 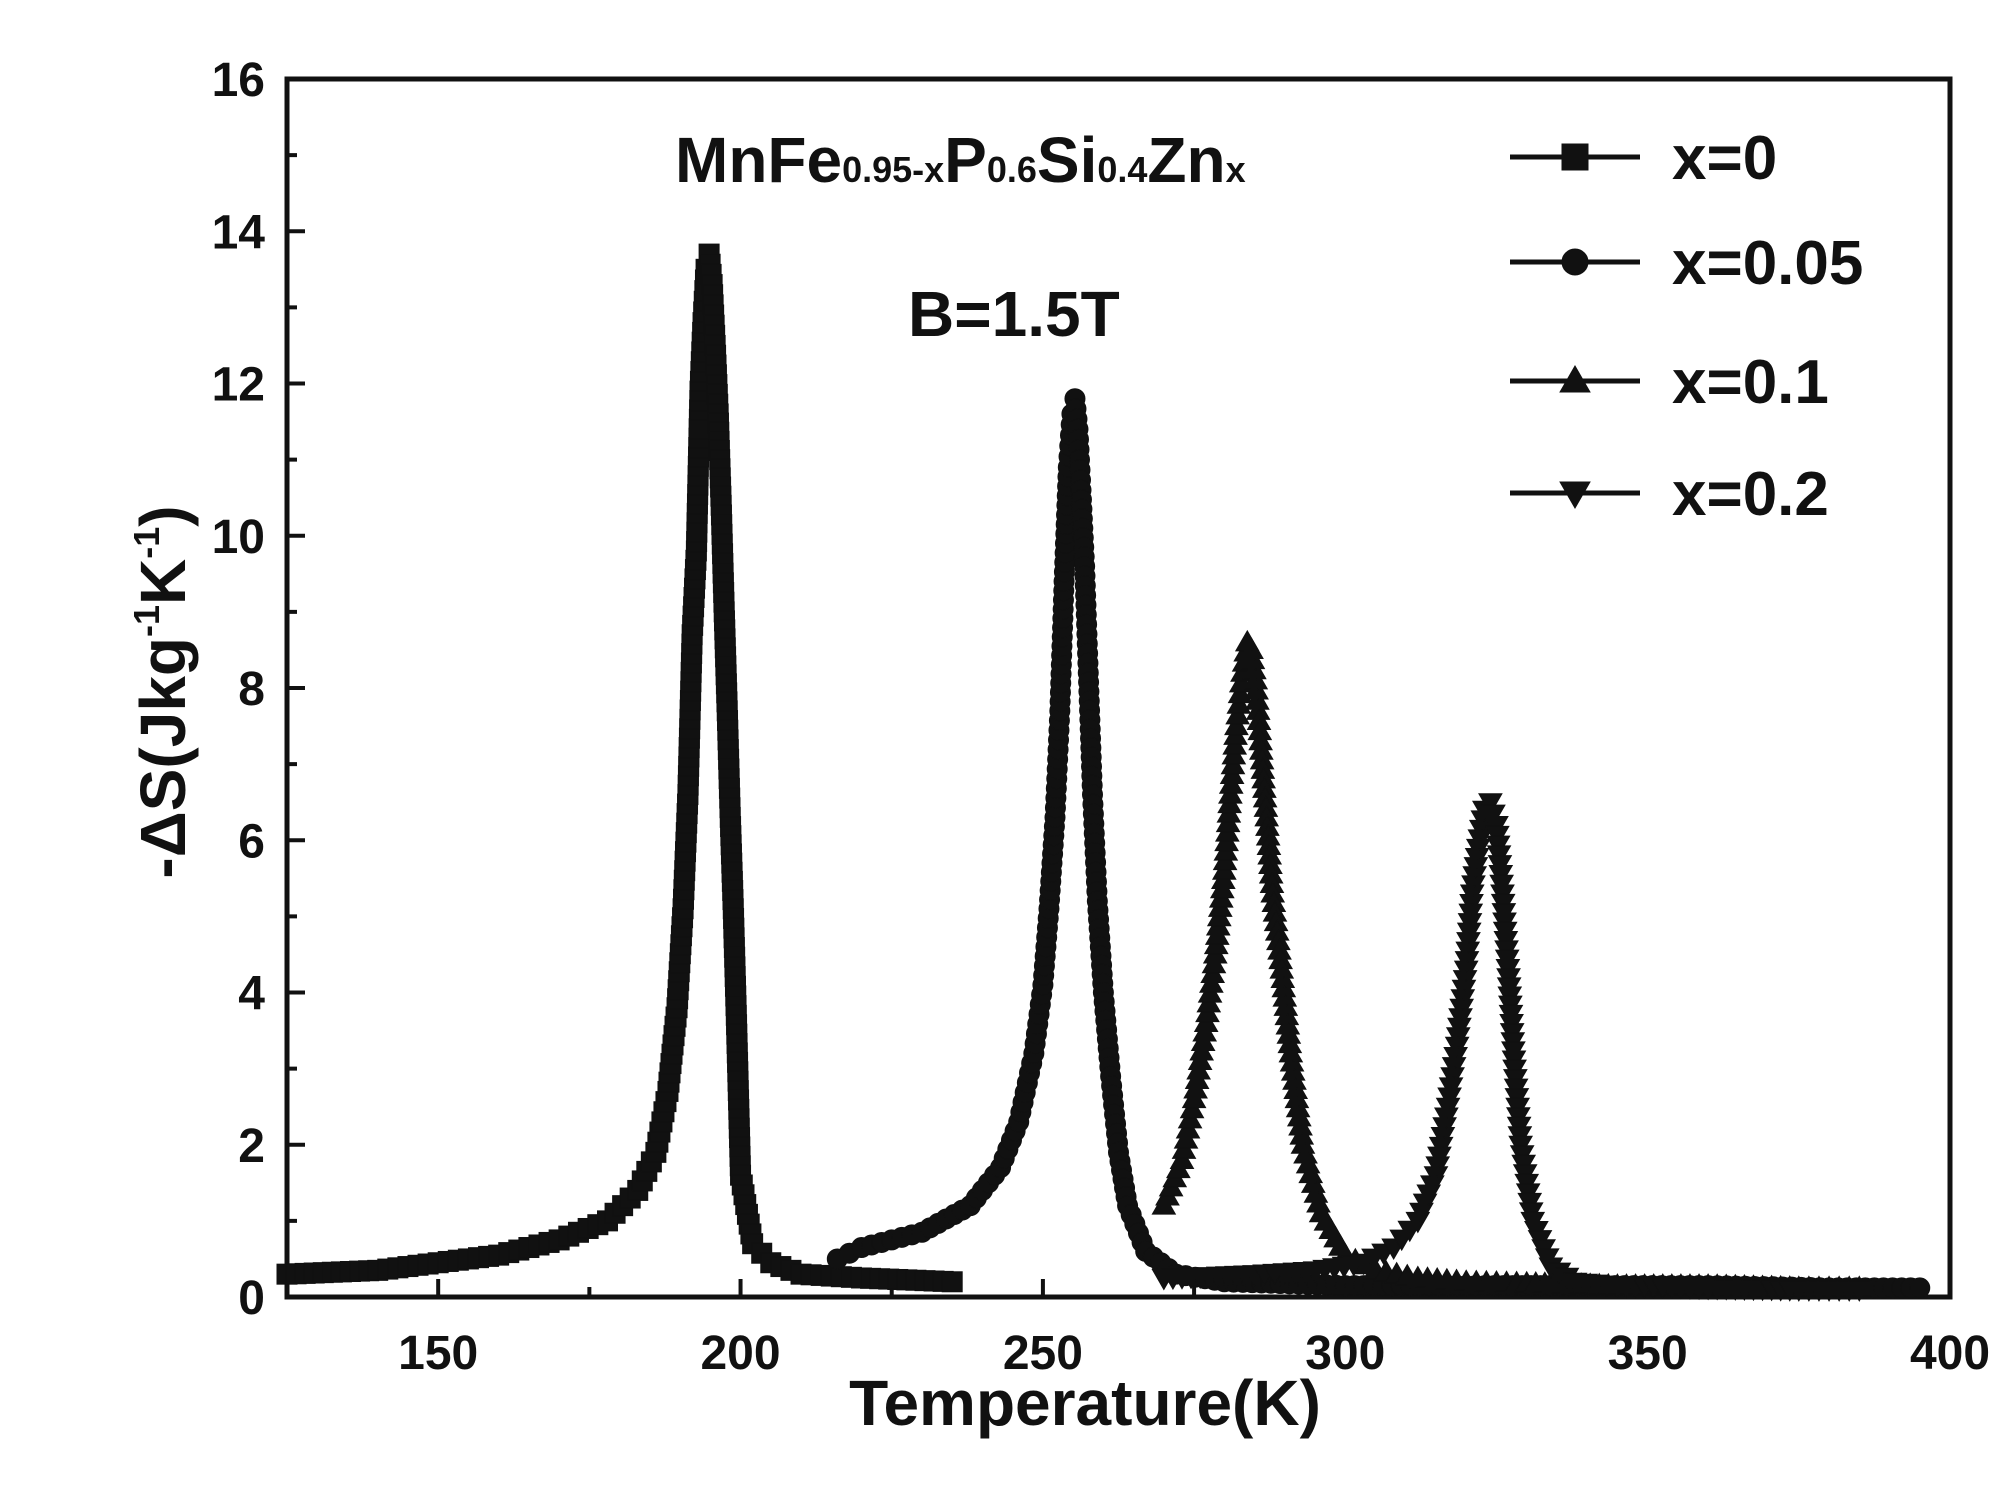 What do you see at coordinates (1767, 263) in the screenshot?
I see `legend-label: x=0.05` at bounding box center [1767, 263].